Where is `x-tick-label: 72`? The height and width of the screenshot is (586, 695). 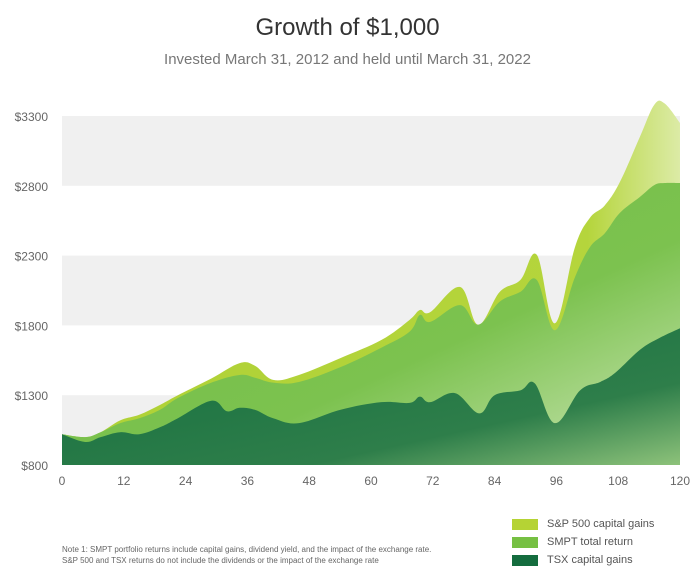 x-tick-label: 72 is located at coordinates (433, 481).